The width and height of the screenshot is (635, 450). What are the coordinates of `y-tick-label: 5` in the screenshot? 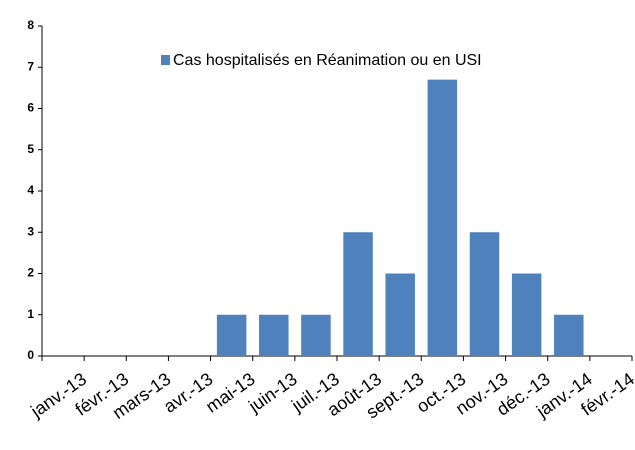 It's located at (30, 149).